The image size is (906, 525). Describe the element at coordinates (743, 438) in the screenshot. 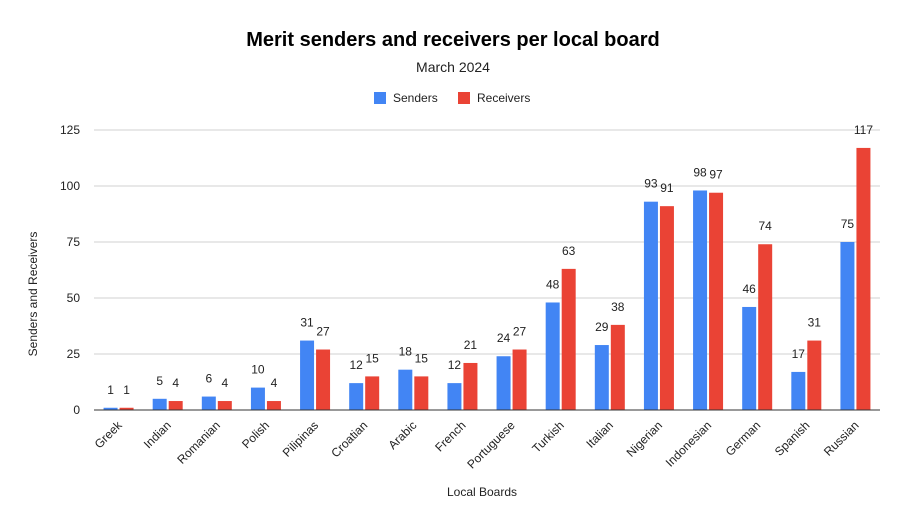

I see `x-tick-label-german: German` at that location.